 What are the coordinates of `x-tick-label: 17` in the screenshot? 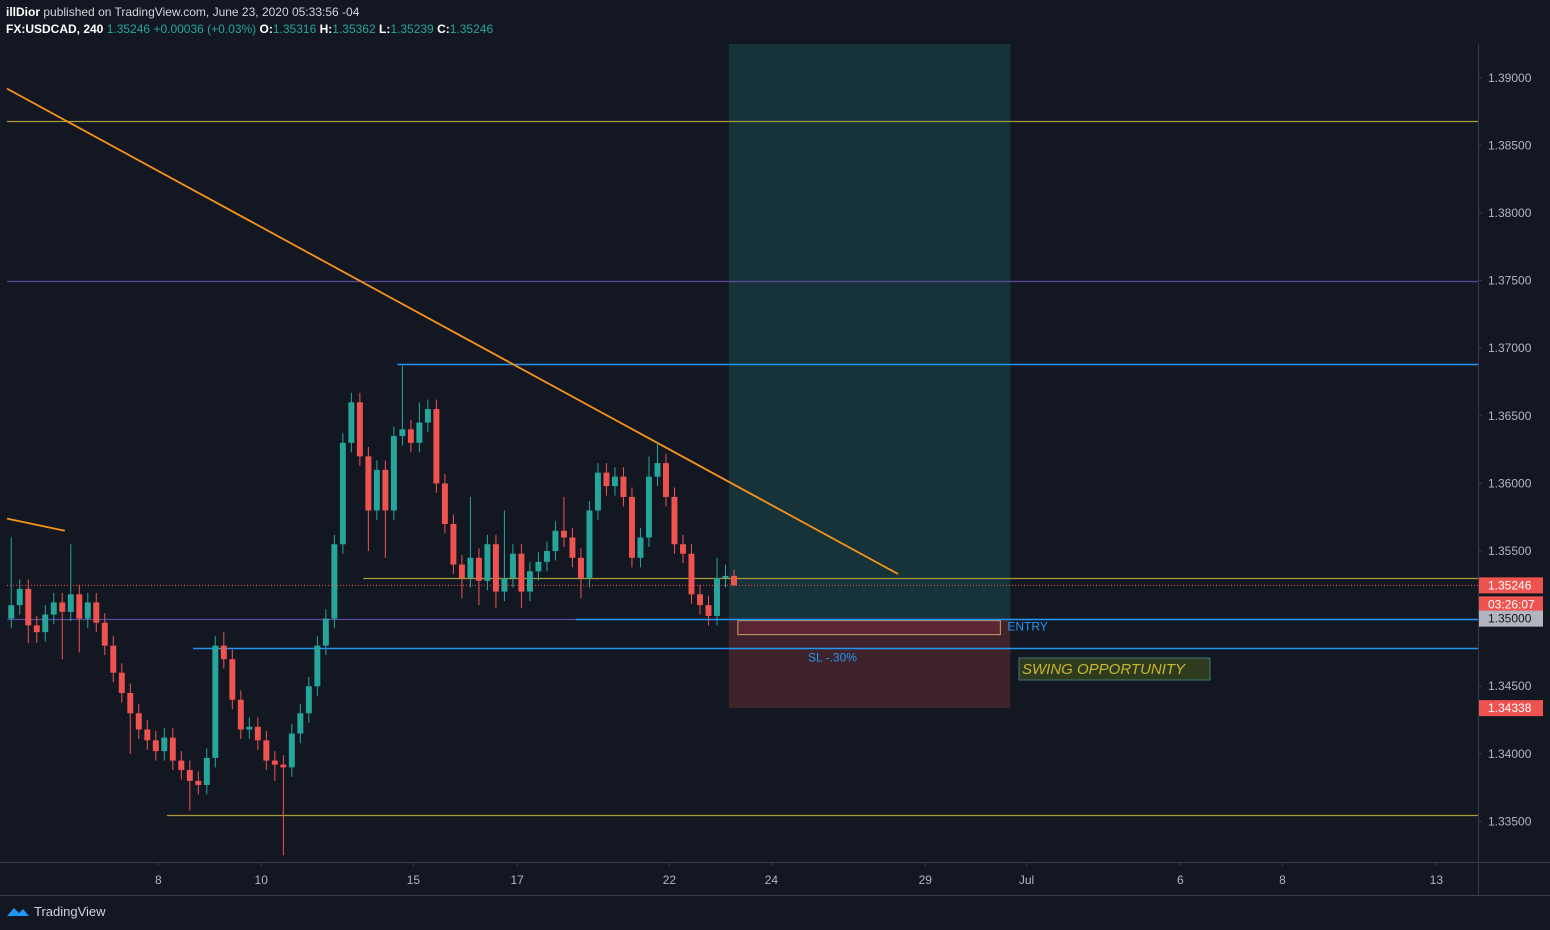 It's located at (517, 880).